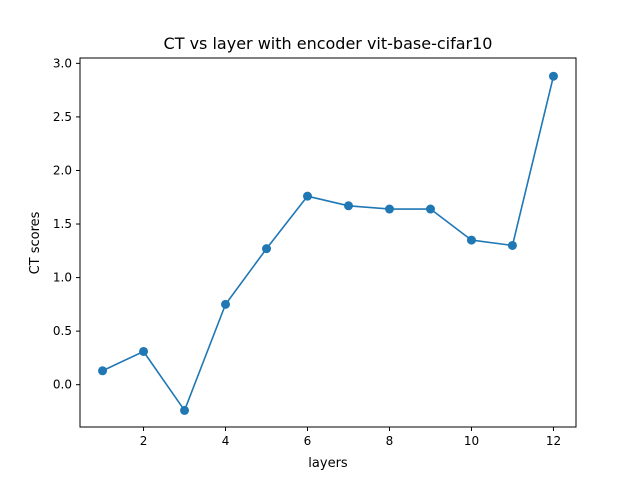 This screenshot has width=640, height=480. What do you see at coordinates (62, 331) in the screenshot?
I see `y-tick-label: 0.5` at bounding box center [62, 331].